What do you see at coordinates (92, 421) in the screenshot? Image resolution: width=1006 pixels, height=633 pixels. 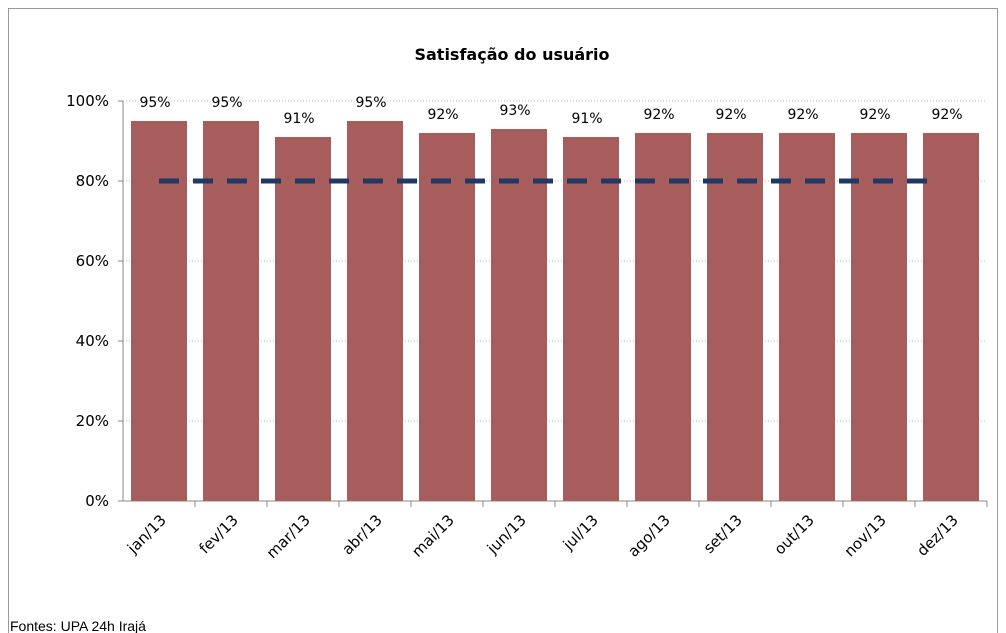 I see `y-tick-label: 20%` at bounding box center [92, 421].